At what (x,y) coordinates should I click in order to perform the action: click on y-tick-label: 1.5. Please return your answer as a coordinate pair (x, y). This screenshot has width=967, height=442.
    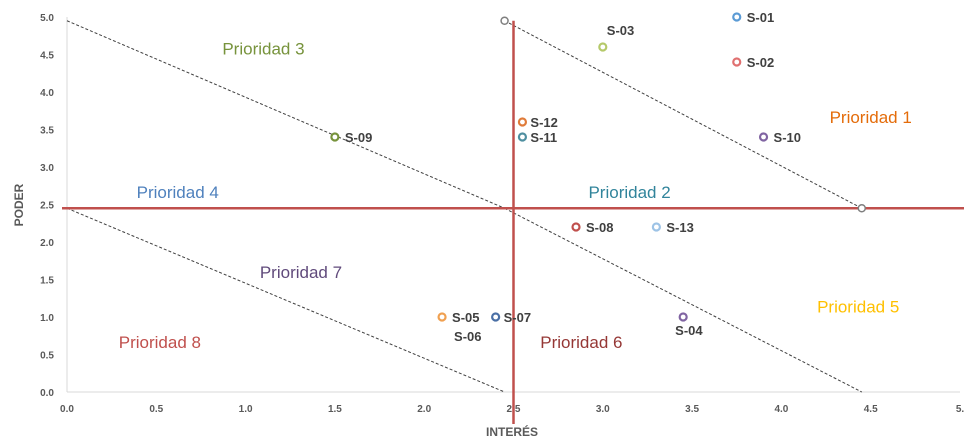
    Looking at the image, I should click on (47, 281).